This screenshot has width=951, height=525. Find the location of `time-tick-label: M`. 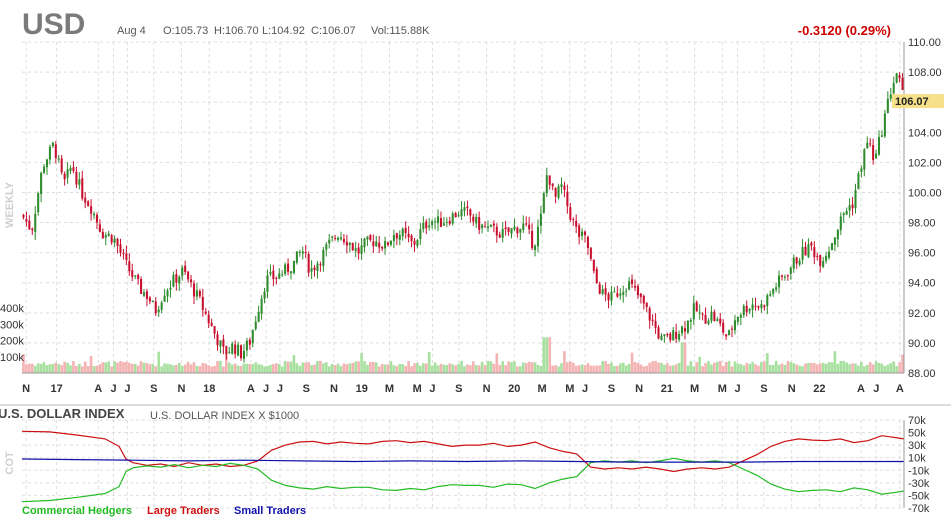

time-tick-label: M is located at coordinates (417, 389).